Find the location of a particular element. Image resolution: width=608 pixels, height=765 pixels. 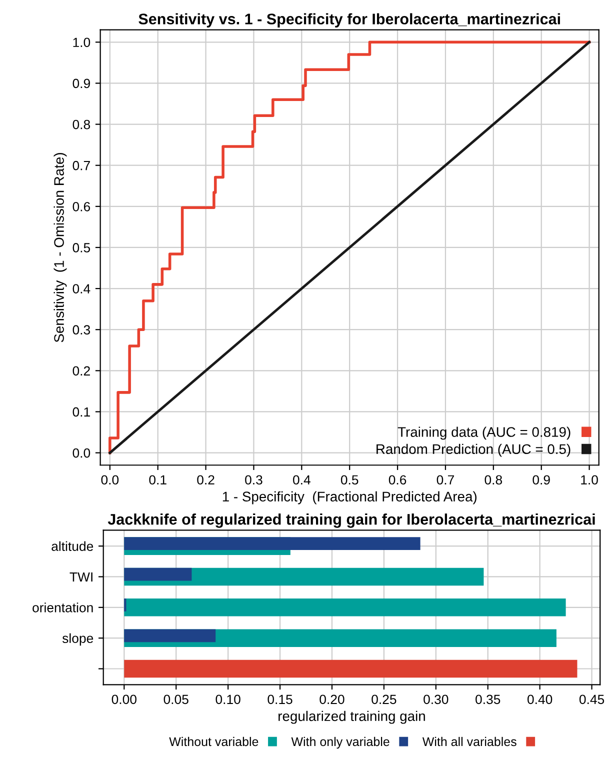

x-tick-label: 0.3 is located at coordinates (253, 480).